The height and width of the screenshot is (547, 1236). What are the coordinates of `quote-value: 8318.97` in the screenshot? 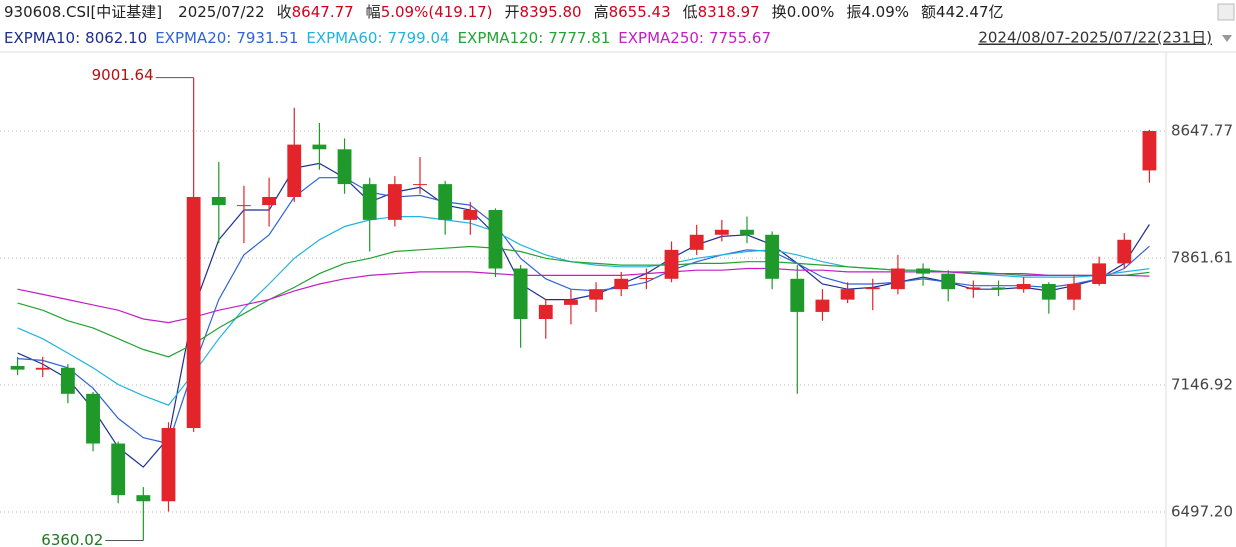 It's located at (729, 12).